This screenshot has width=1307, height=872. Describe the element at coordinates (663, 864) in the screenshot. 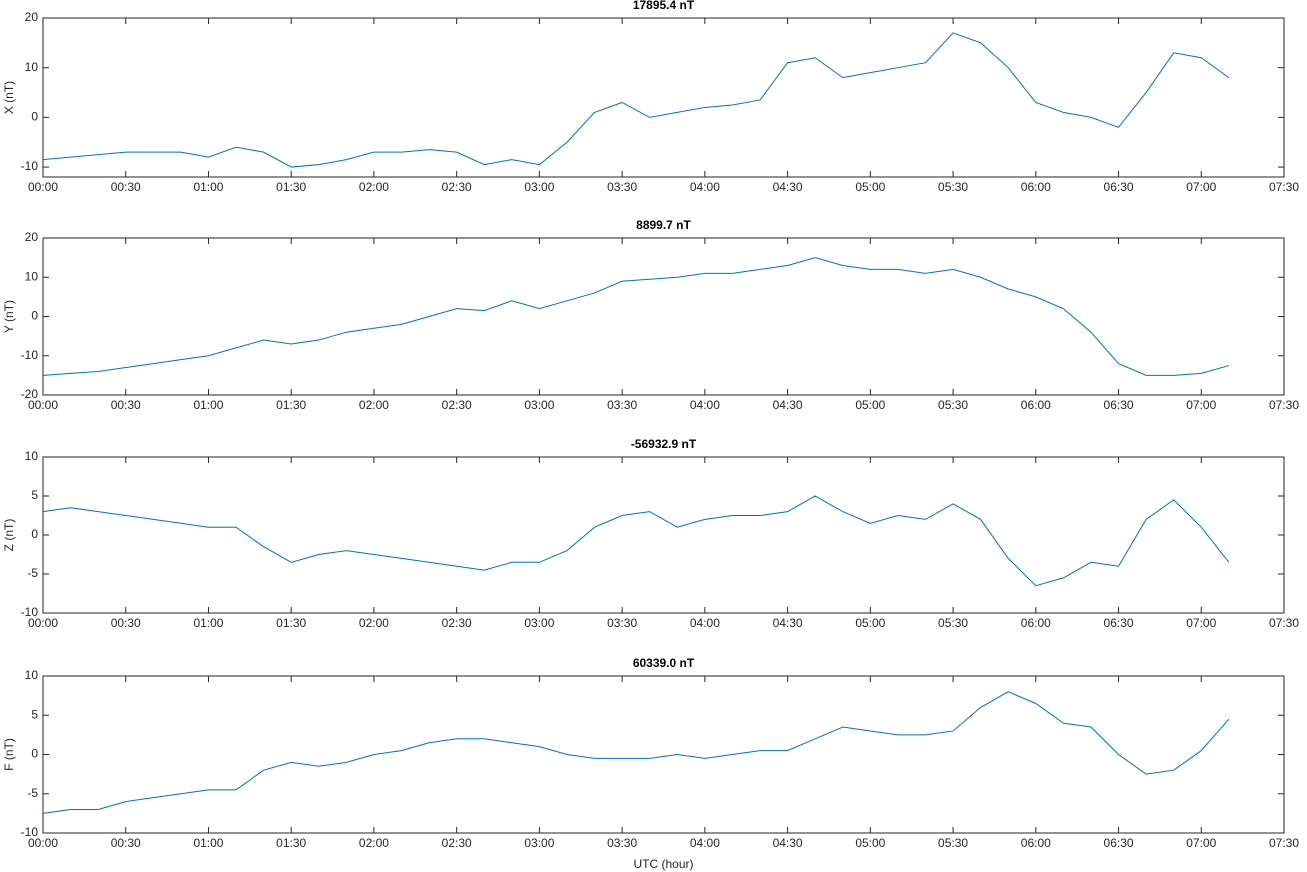

I see `x-axis-label: UTC (hour)` at that location.